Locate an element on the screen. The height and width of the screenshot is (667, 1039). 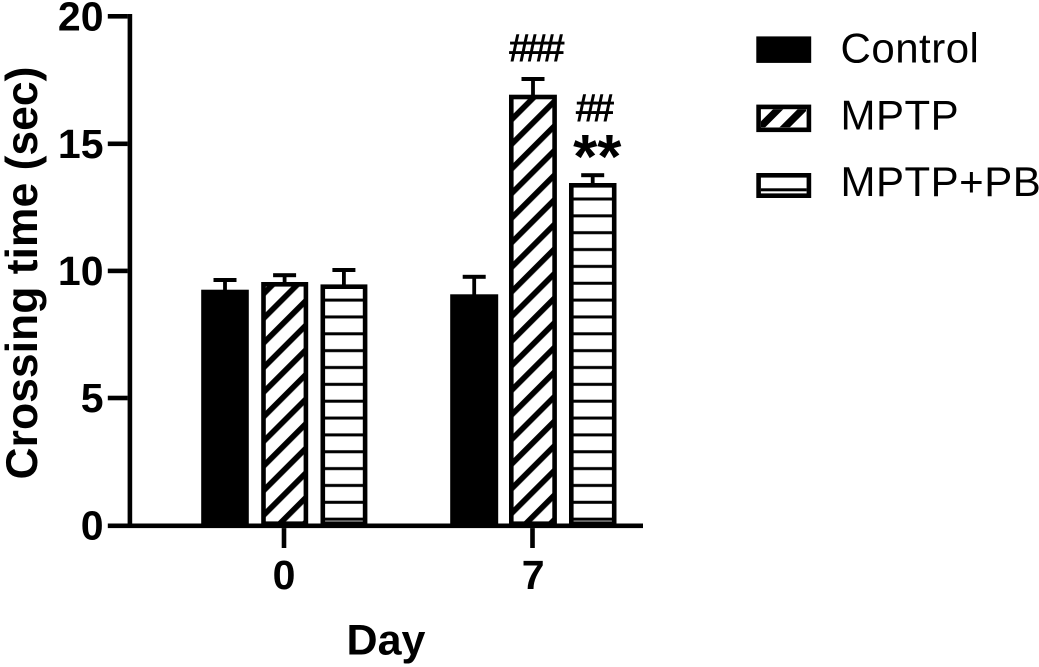
svg-text: 5 is located at coordinates (92, 398).